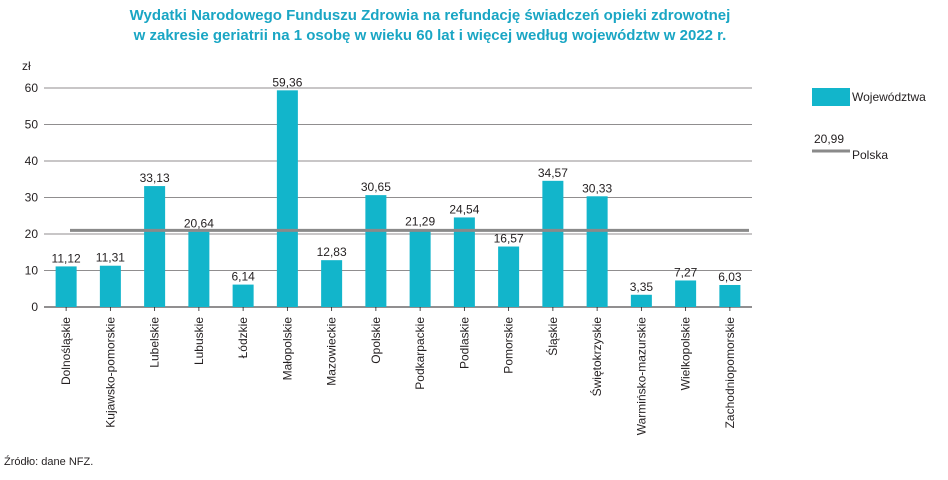 This screenshot has height=480, width=948. Describe the element at coordinates (155, 342) in the screenshot. I see `category-label: Lubelskie` at that location.